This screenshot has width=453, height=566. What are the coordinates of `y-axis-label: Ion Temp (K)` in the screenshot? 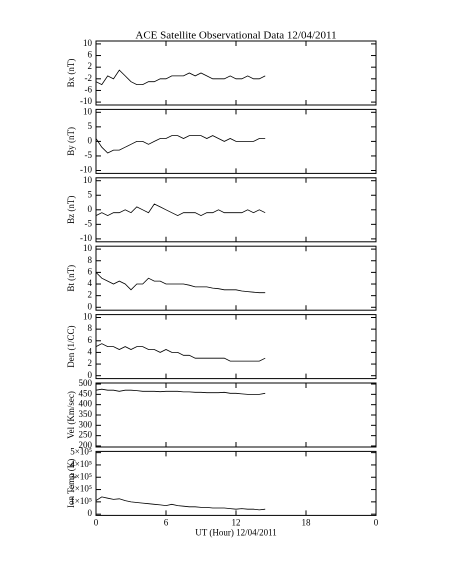 It's located at (71, 483).